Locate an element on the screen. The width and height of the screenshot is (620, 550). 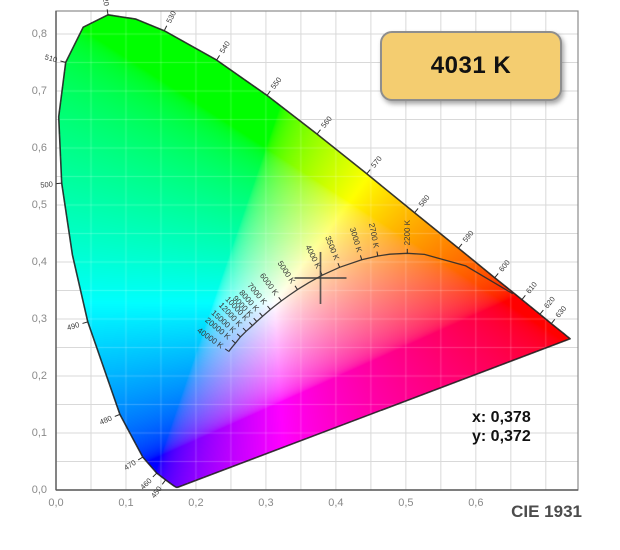
x-tick-label: 0,3 is located at coordinates (265, 503).